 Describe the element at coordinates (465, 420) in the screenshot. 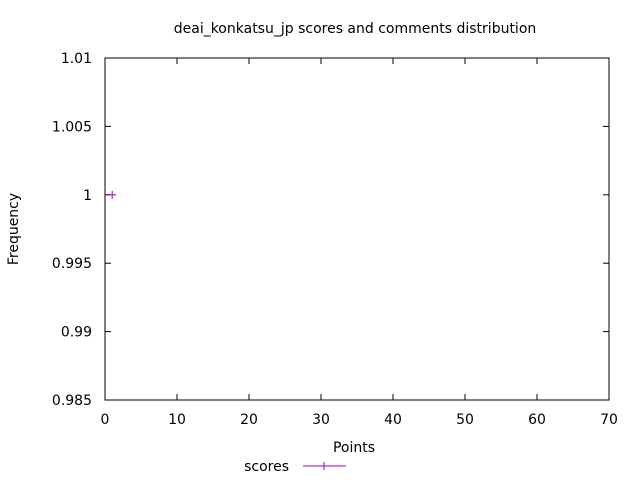

I see `x-tick-label: 50` at that location.